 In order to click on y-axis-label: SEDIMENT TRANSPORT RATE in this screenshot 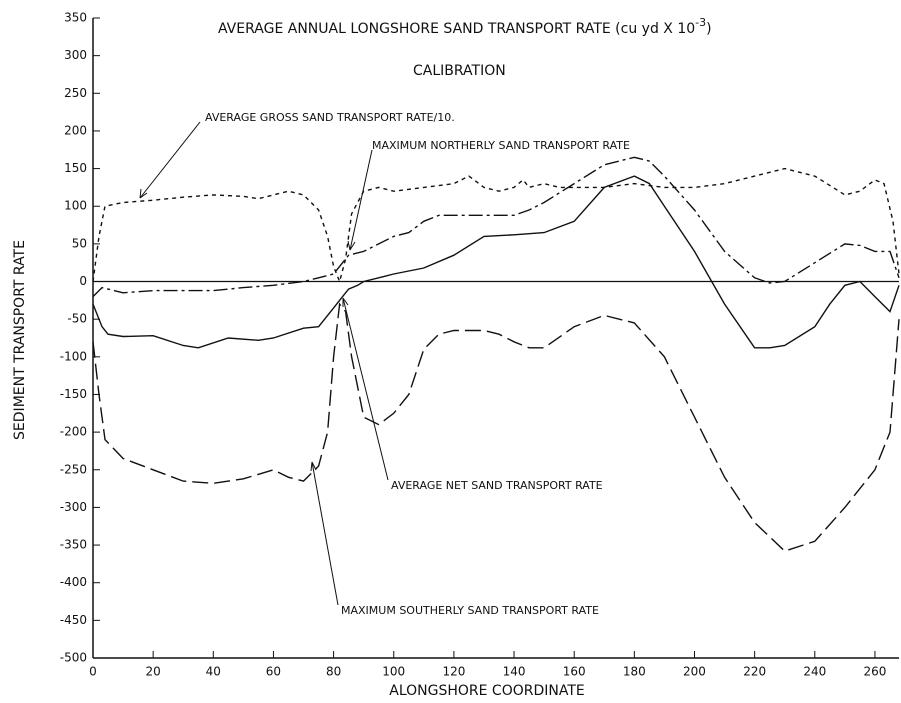, I will do `click(20, 340)`.